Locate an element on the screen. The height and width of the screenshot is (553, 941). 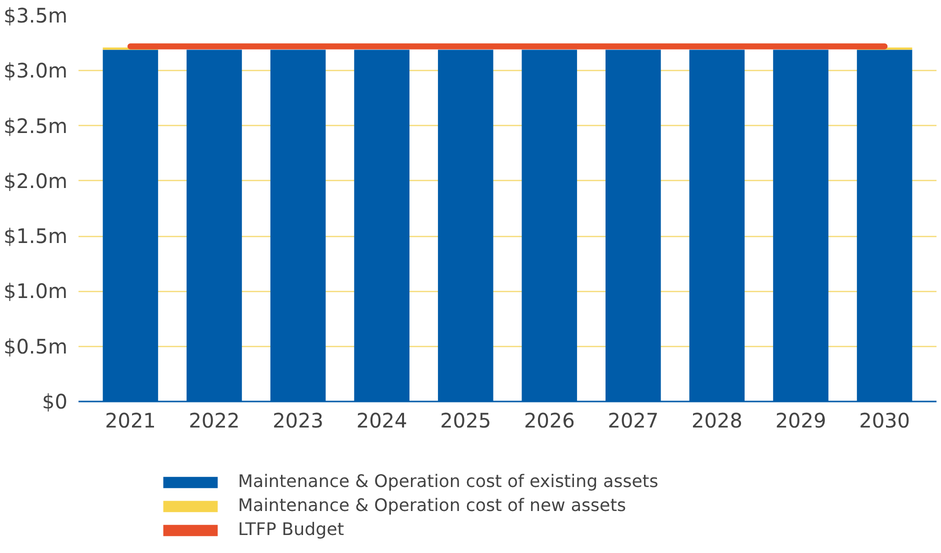
y-tick-label: $0 is located at coordinates (55, 402).